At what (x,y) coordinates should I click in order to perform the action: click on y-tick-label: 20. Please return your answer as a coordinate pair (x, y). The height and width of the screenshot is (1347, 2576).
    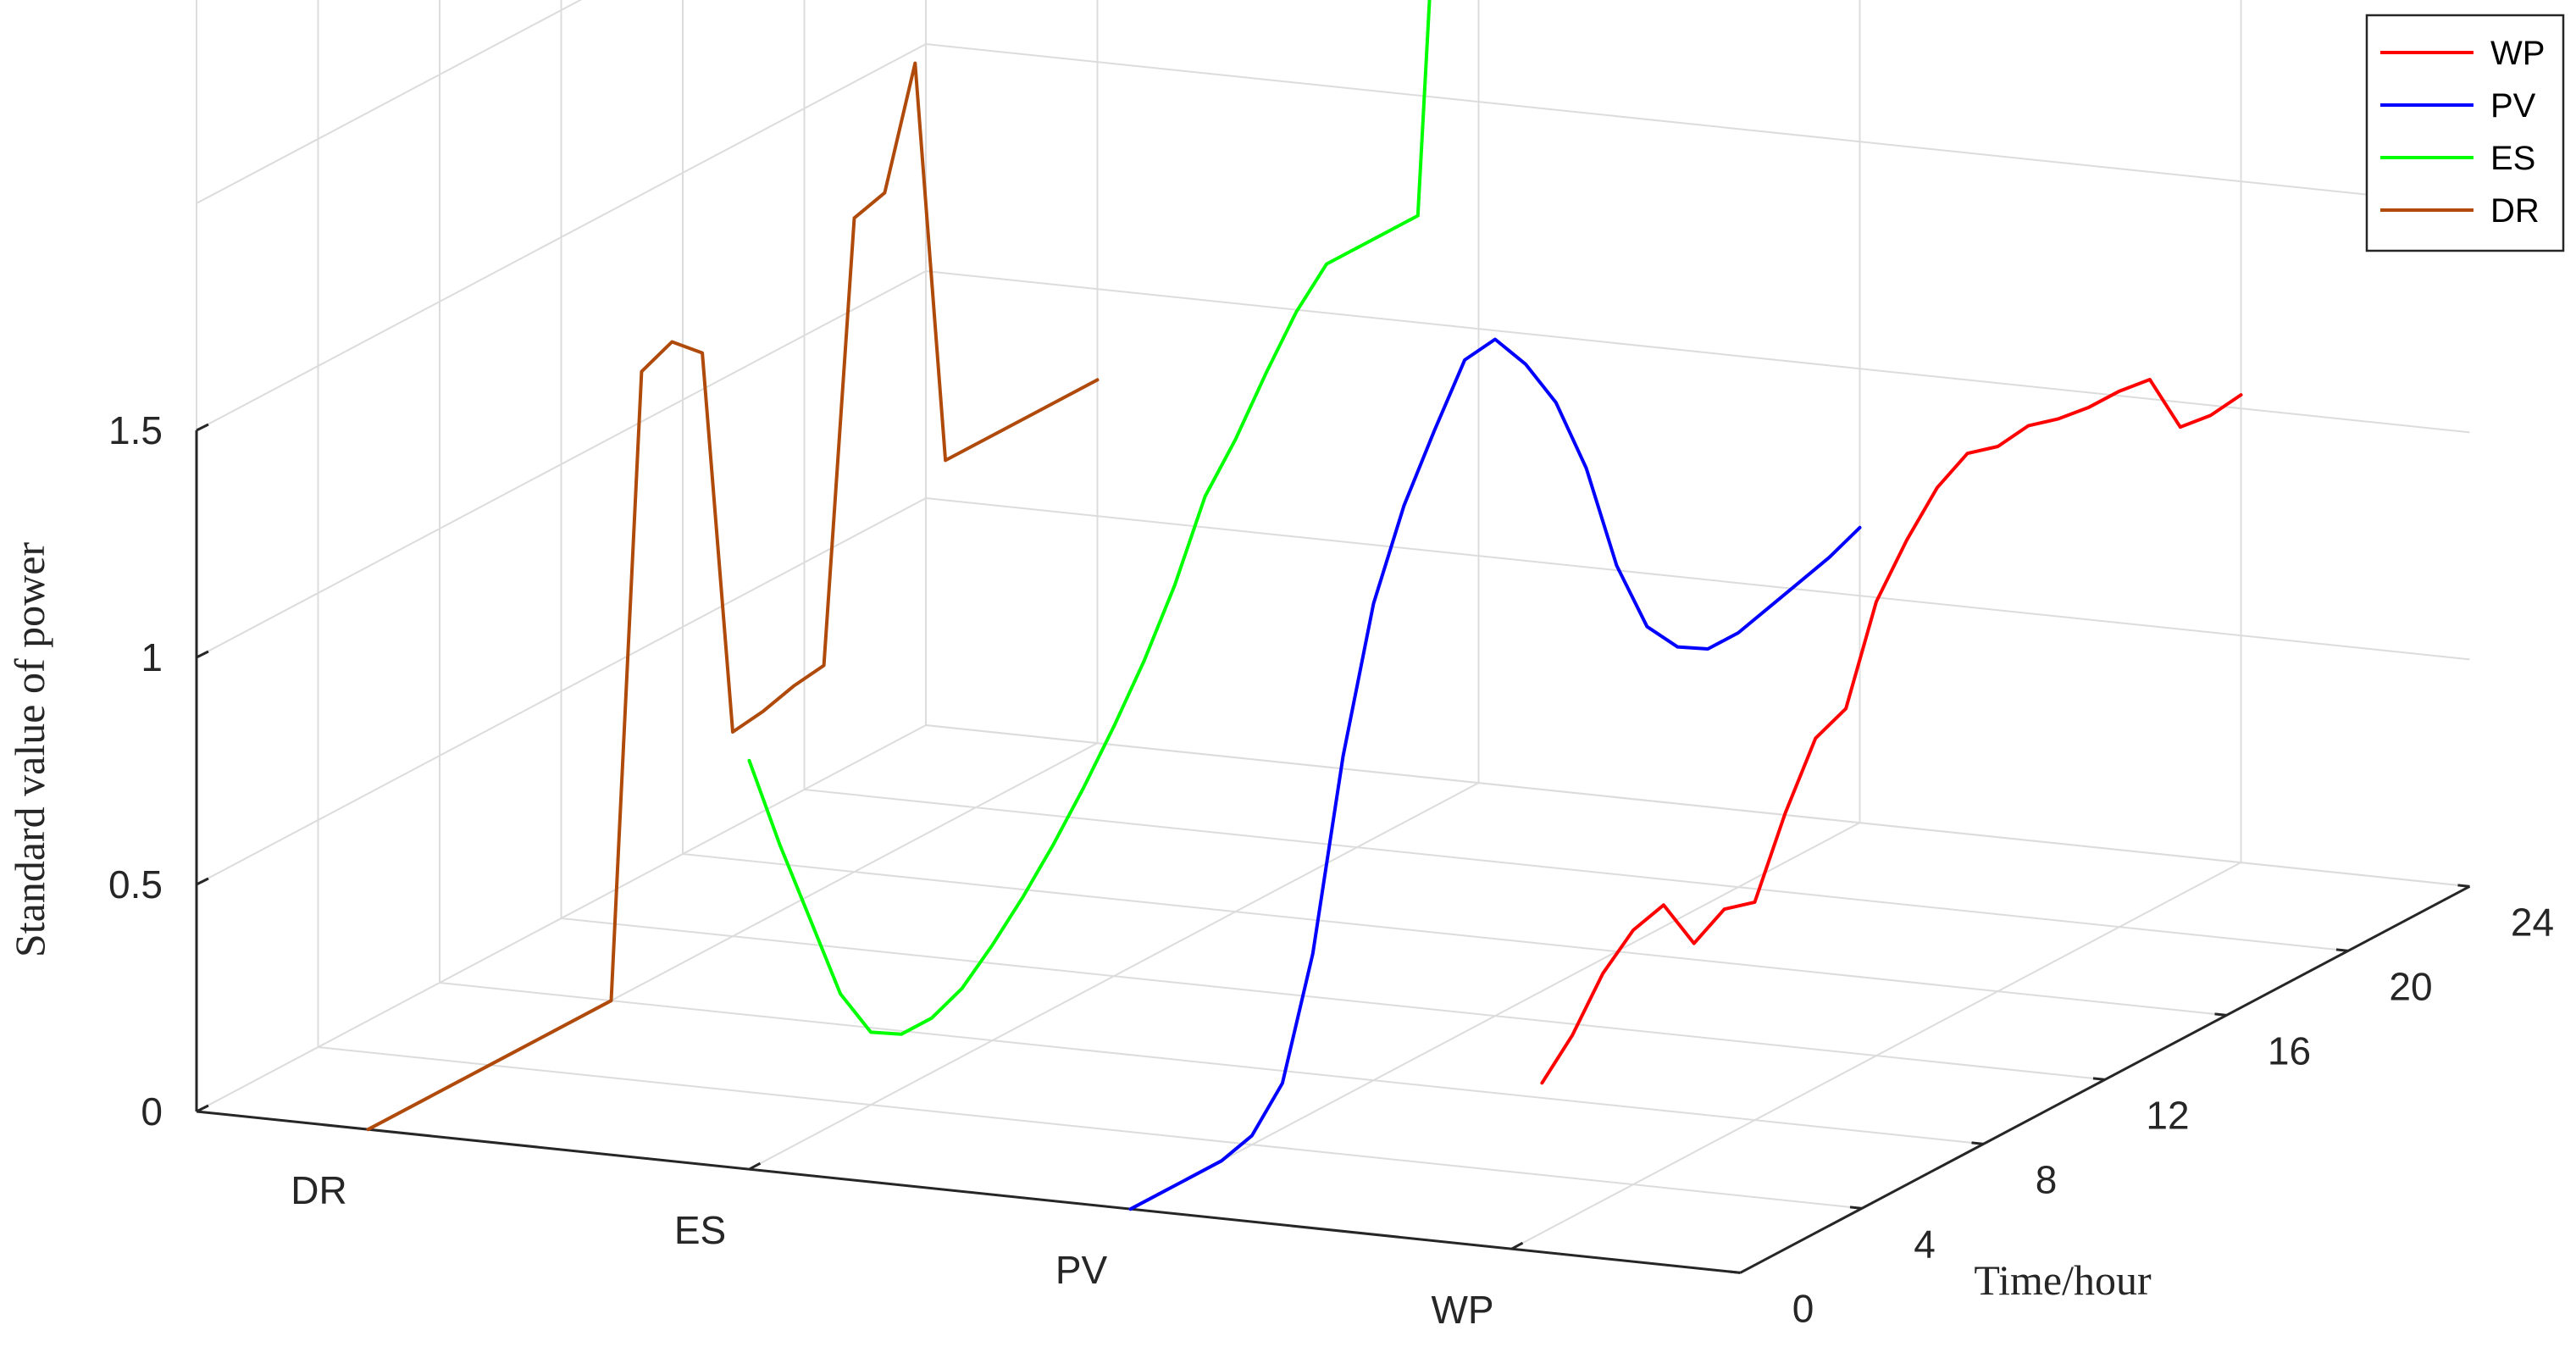
    Looking at the image, I should click on (2410, 986).